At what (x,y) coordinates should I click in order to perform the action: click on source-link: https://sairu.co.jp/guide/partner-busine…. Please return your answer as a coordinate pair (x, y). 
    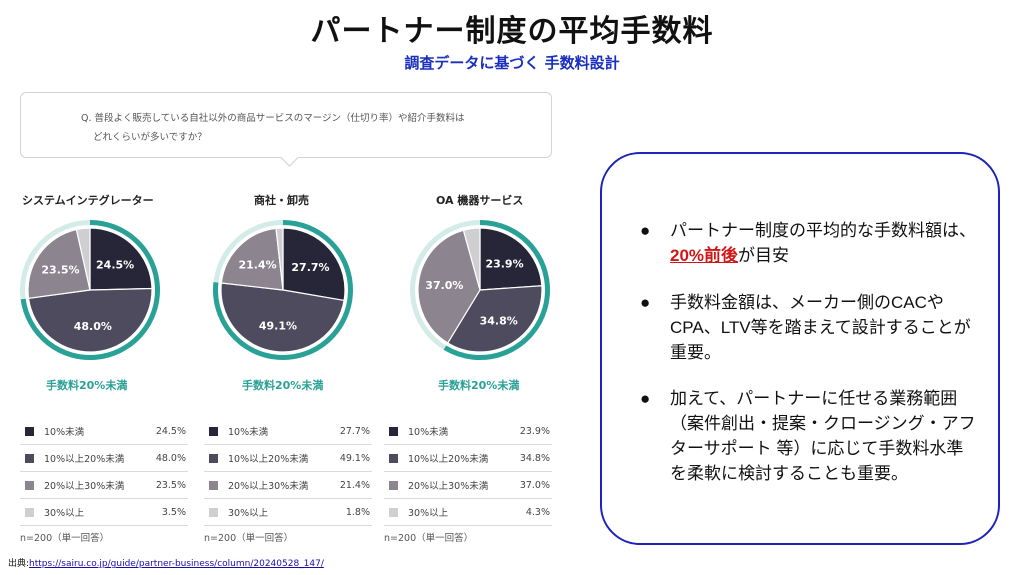
    Looking at the image, I should click on (176, 564).